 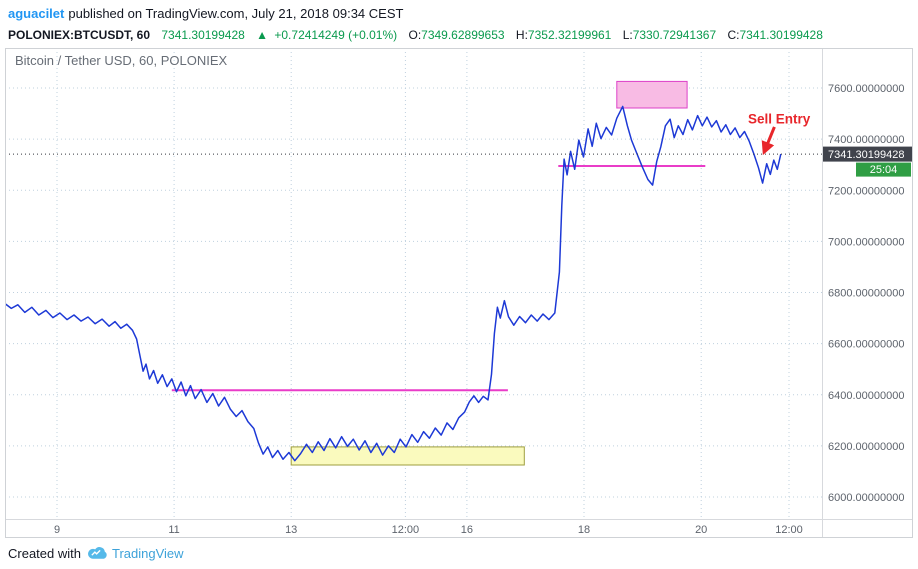 What do you see at coordinates (147, 553) in the screenshot?
I see `tradingview-link: TradingView` at bounding box center [147, 553].